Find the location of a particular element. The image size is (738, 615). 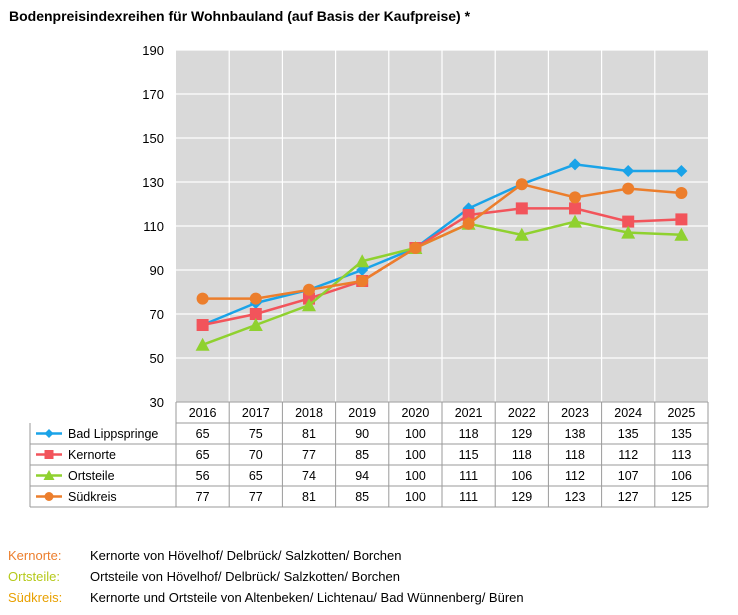

x-tick-label: 2024 is located at coordinates (628, 413).